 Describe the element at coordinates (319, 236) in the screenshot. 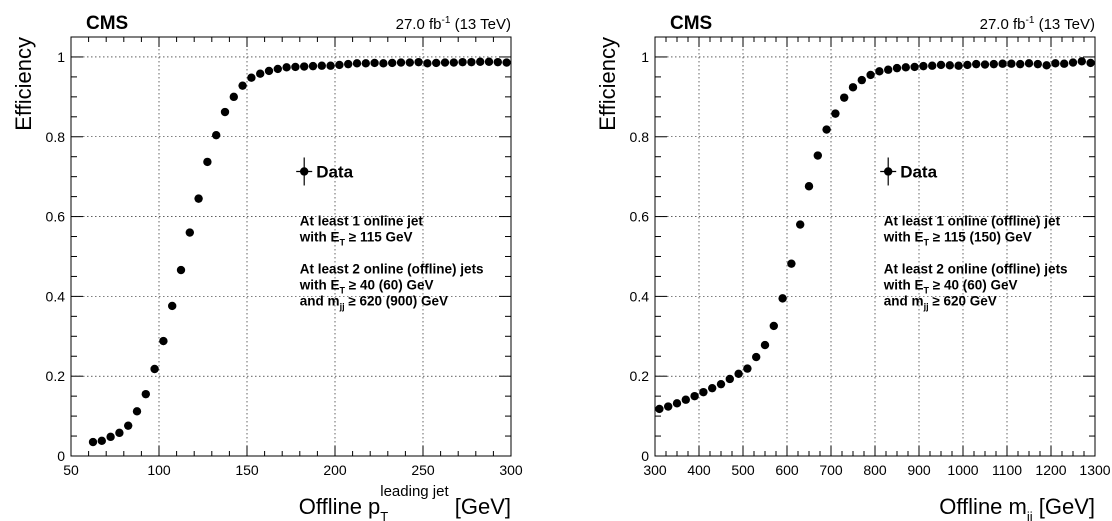

I see `annotation-text: with E` at that location.